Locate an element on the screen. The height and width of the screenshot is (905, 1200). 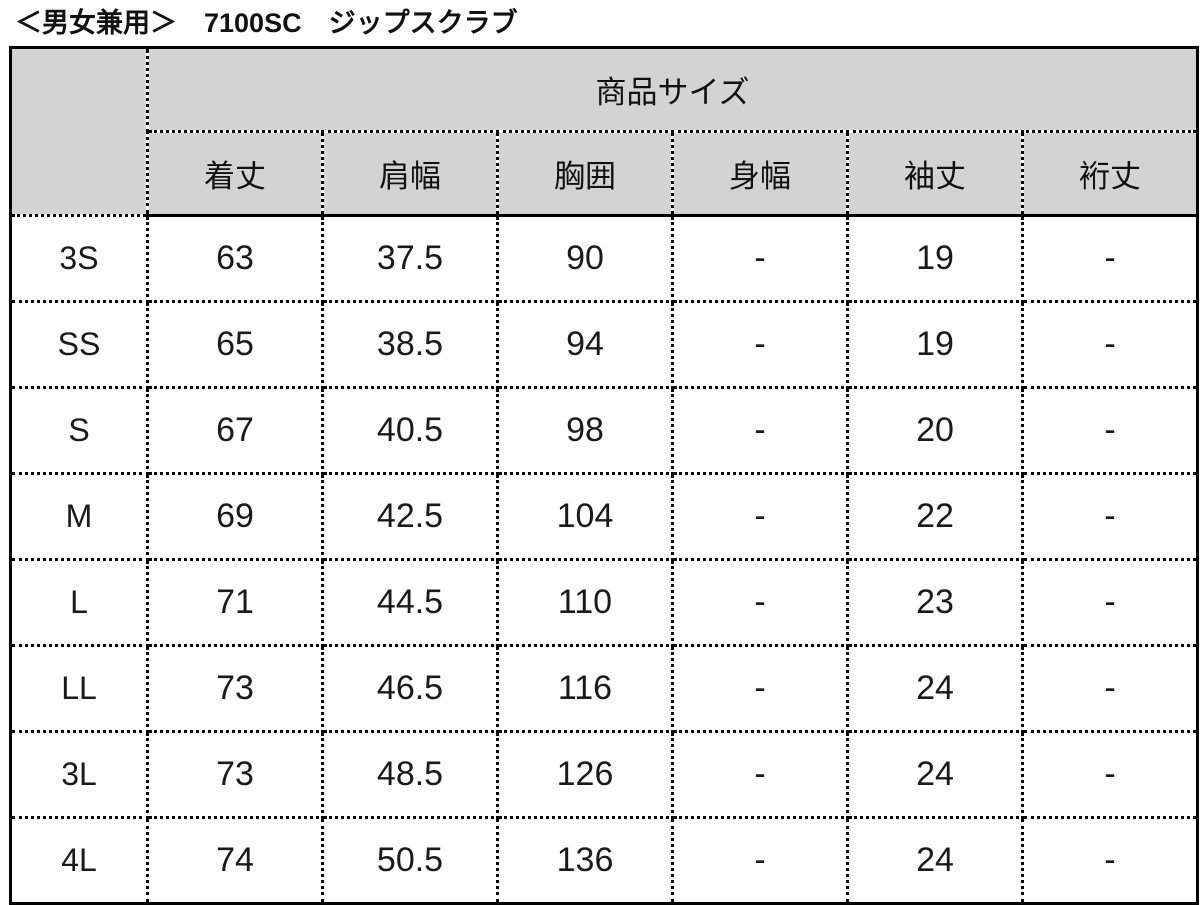
size-label: 4L is located at coordinates (79, 860).